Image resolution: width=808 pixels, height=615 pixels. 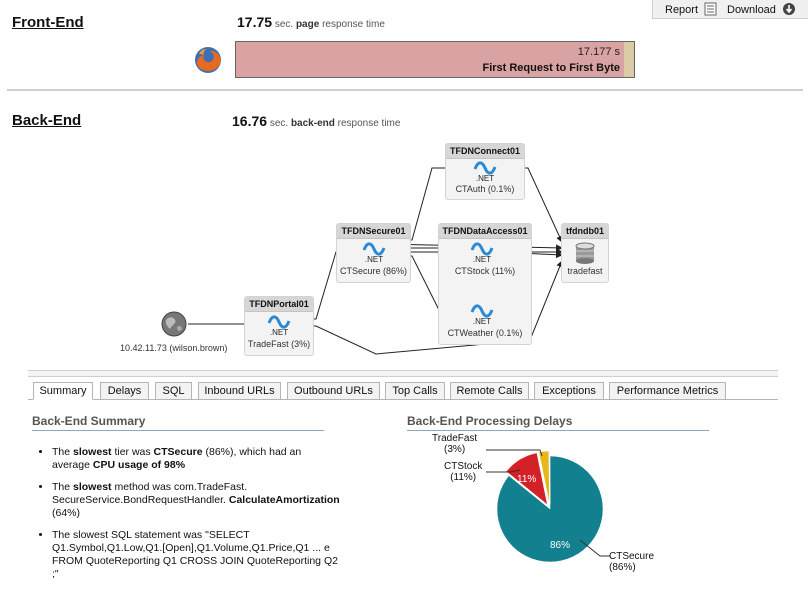 I want to click on node-tfdnportal01: TFDNPortal01 .NET TradeFast (3%), so click(x=279, y=326).